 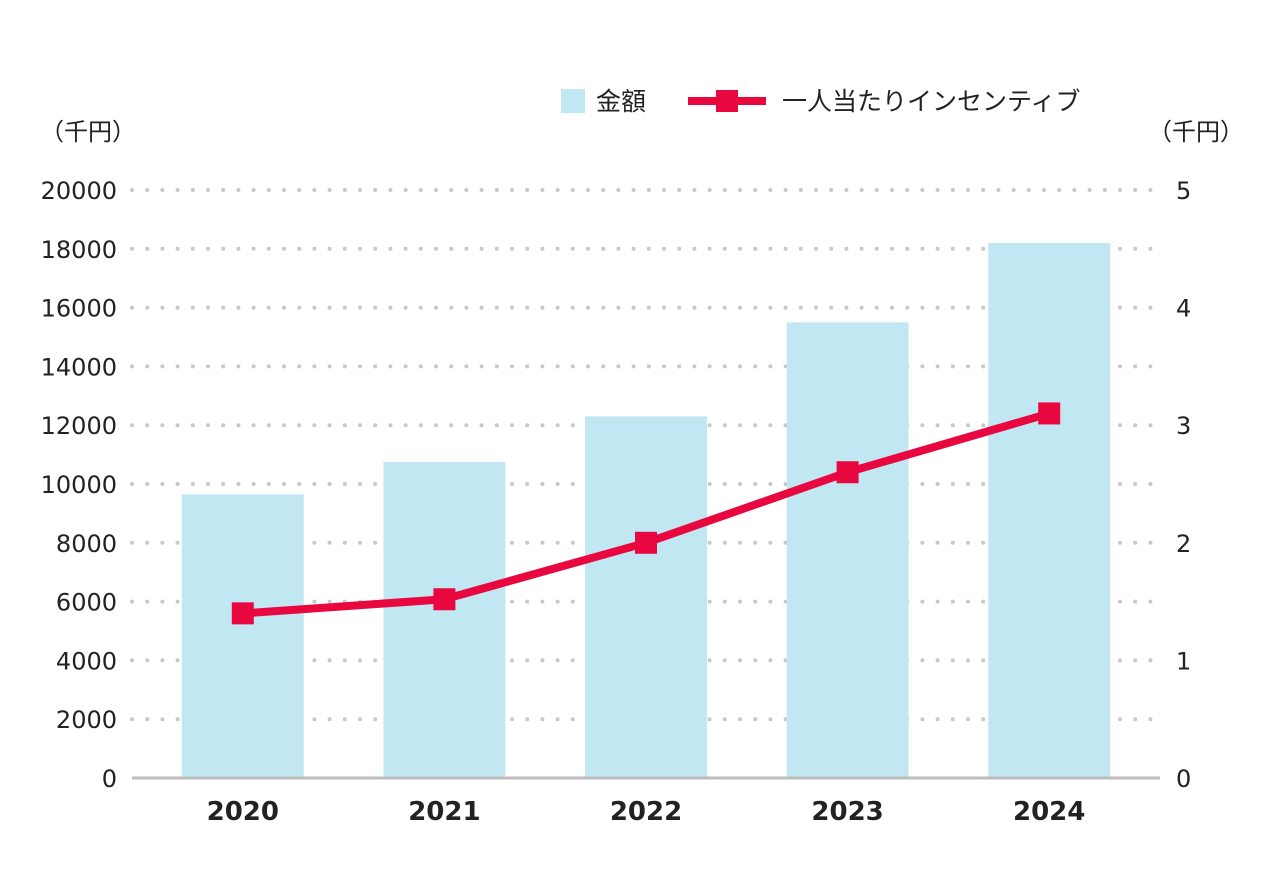 What do you see at coordinates (1183, 309) in the screenshot?
I see `right-tick-label: 4` at bounding box center [1183, 309].